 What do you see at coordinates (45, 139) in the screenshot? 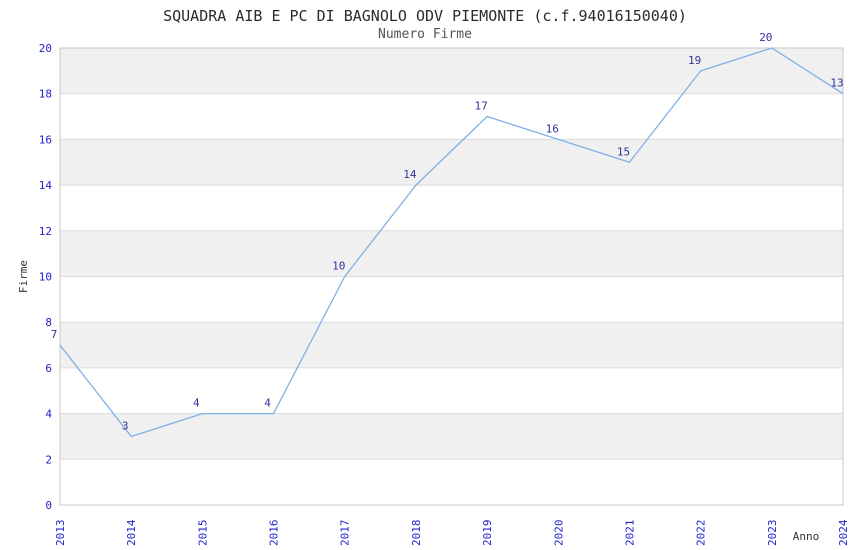
I see `y-tick-label: 16` at bounding box center [45, 139].